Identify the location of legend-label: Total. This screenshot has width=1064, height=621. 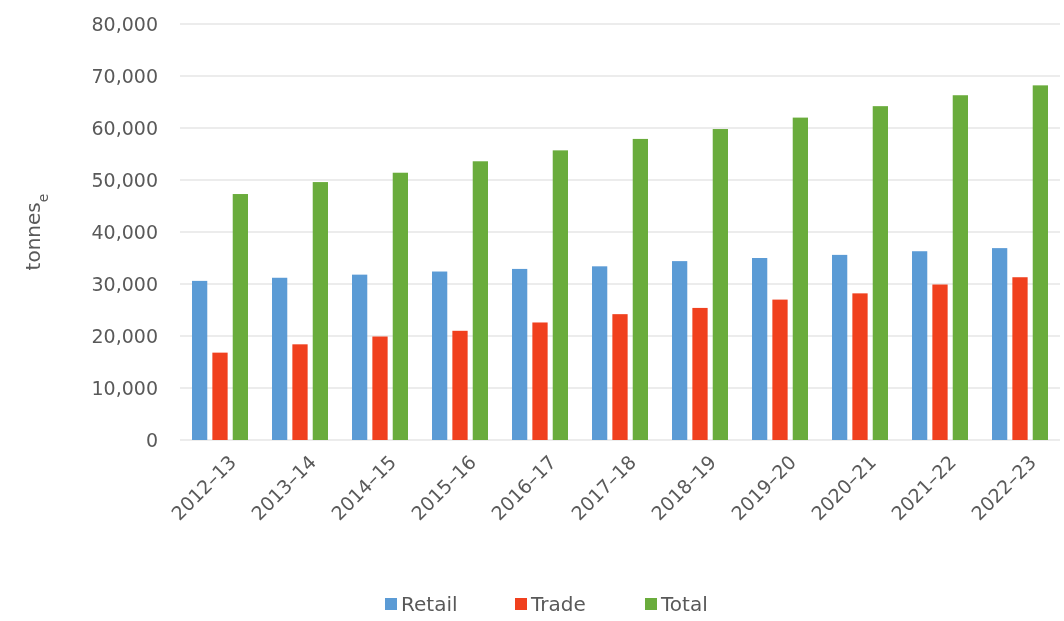
(684, 604).